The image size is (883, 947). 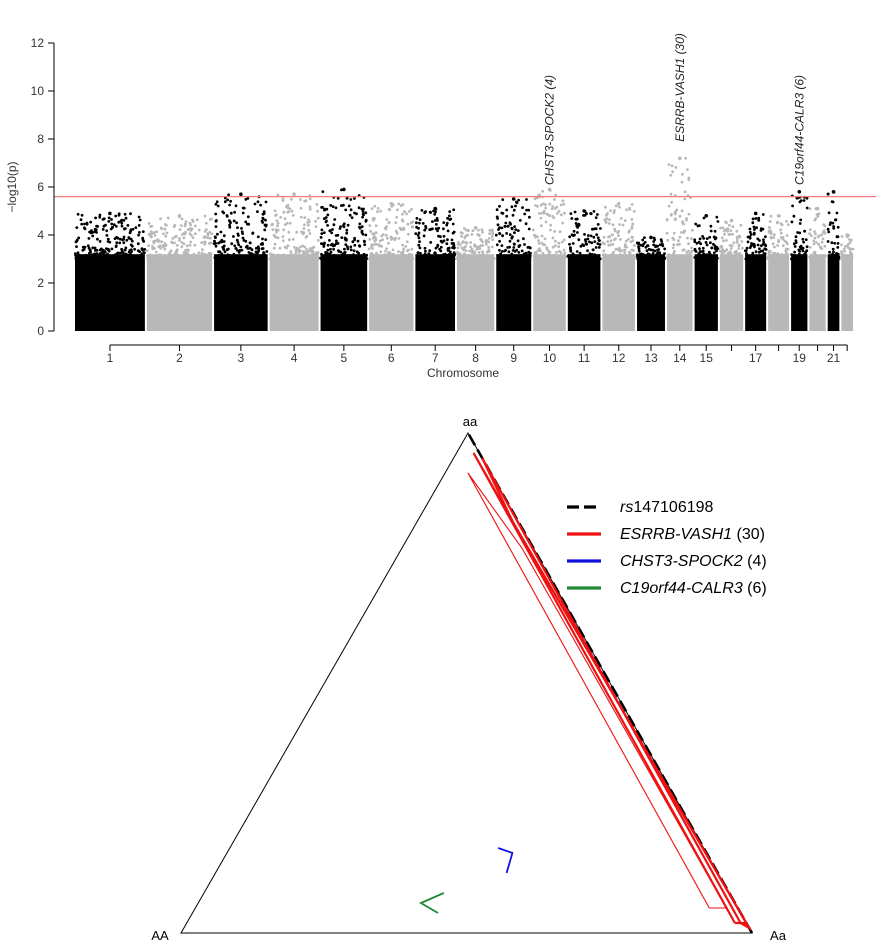 What do you see at coordinates (463, 373) in the screenshot?
I see `x-axis-label: Chromosome` at bounding box center [463, 373].